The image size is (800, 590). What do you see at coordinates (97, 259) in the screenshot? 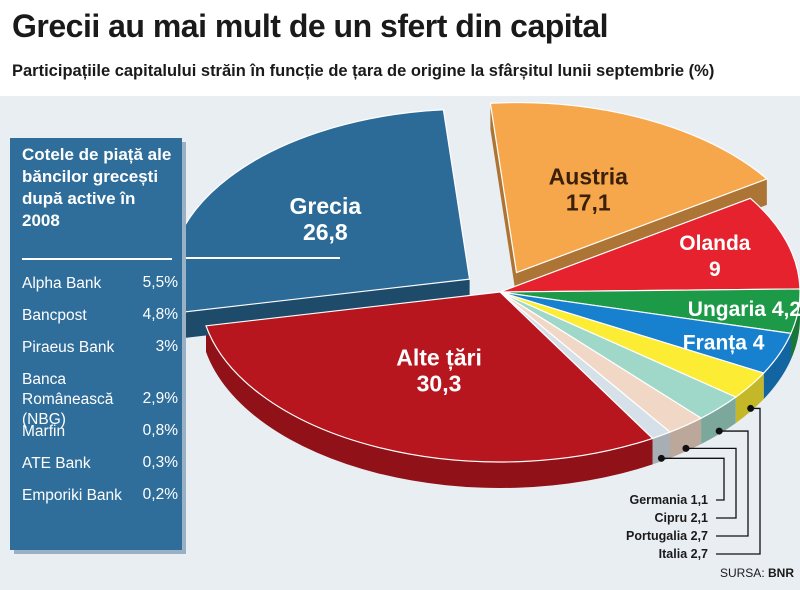
I see `panel-divider` at bounding box center [97, 259].